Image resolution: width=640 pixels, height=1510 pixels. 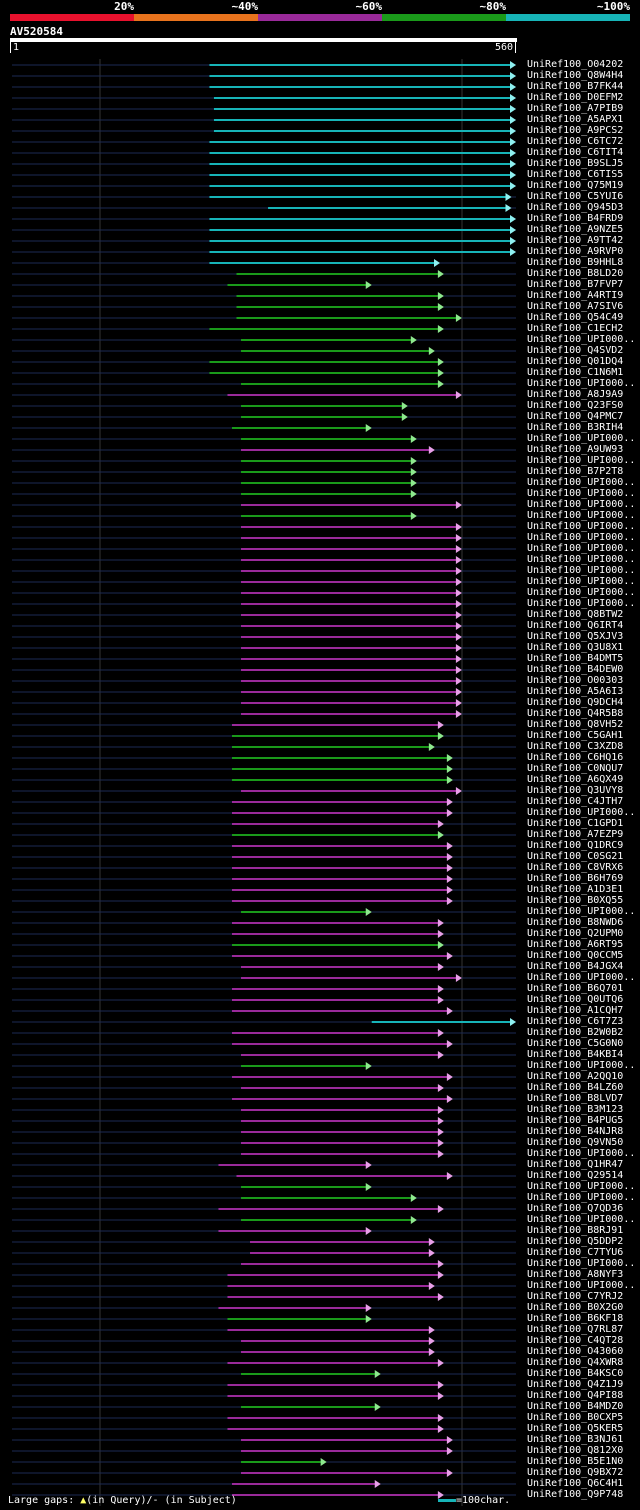 I want to click on hit-label: UniRef100_A7SIV6, so click(x=575, y=306).